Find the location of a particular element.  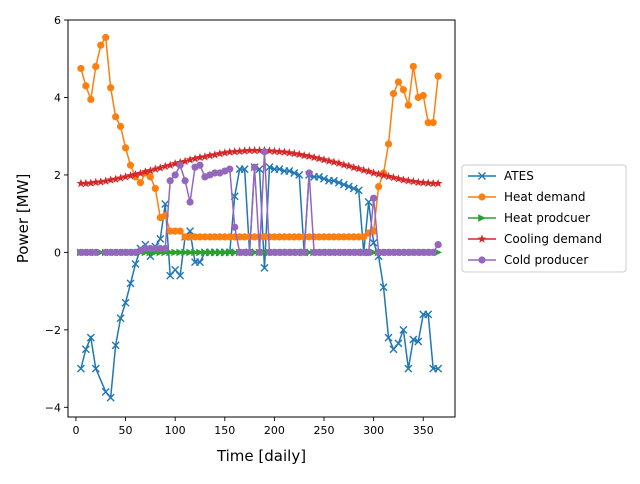

legend-label: Cooling demand is located at coordinates (553, 239).